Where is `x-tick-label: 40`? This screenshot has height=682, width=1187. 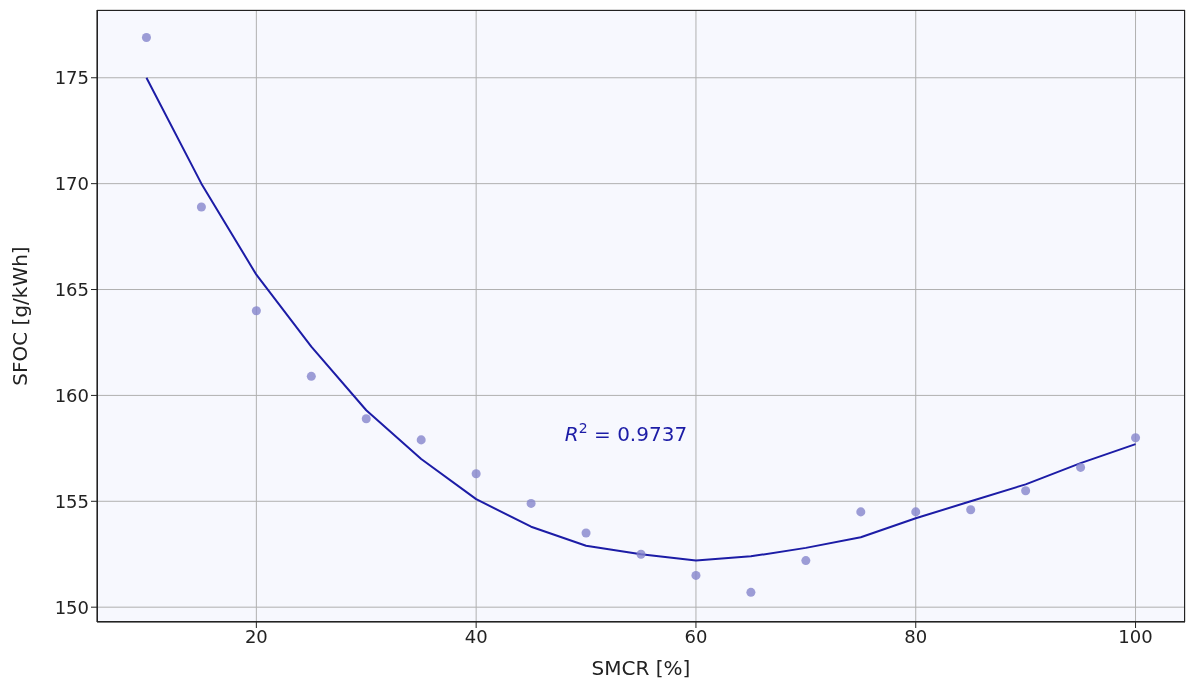
x-tick-label: 40 is located at coordinates (476, 636).